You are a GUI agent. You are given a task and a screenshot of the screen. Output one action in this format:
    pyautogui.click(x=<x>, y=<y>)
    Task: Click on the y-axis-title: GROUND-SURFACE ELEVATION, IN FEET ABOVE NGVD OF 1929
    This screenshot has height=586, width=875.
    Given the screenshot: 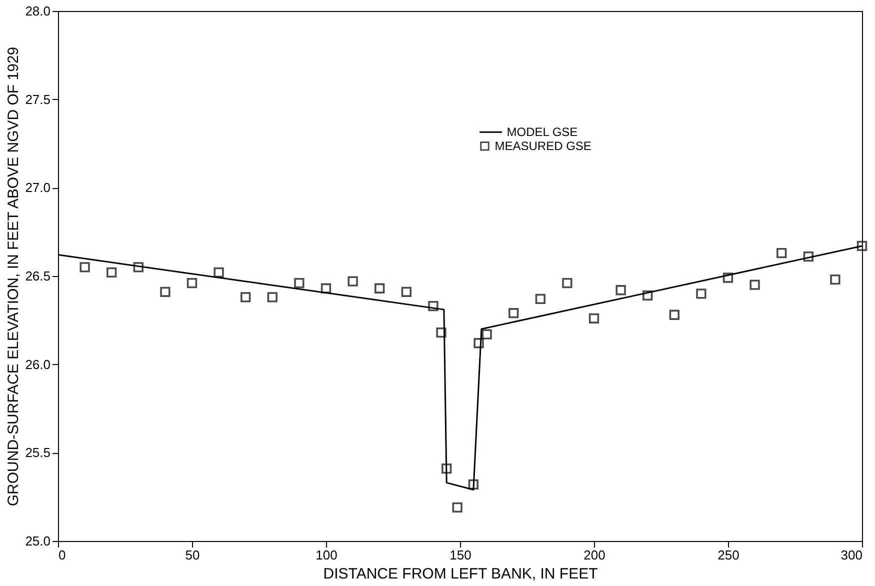 What is the action you would take?
    pyautogui.click(x=13, y=276)
    